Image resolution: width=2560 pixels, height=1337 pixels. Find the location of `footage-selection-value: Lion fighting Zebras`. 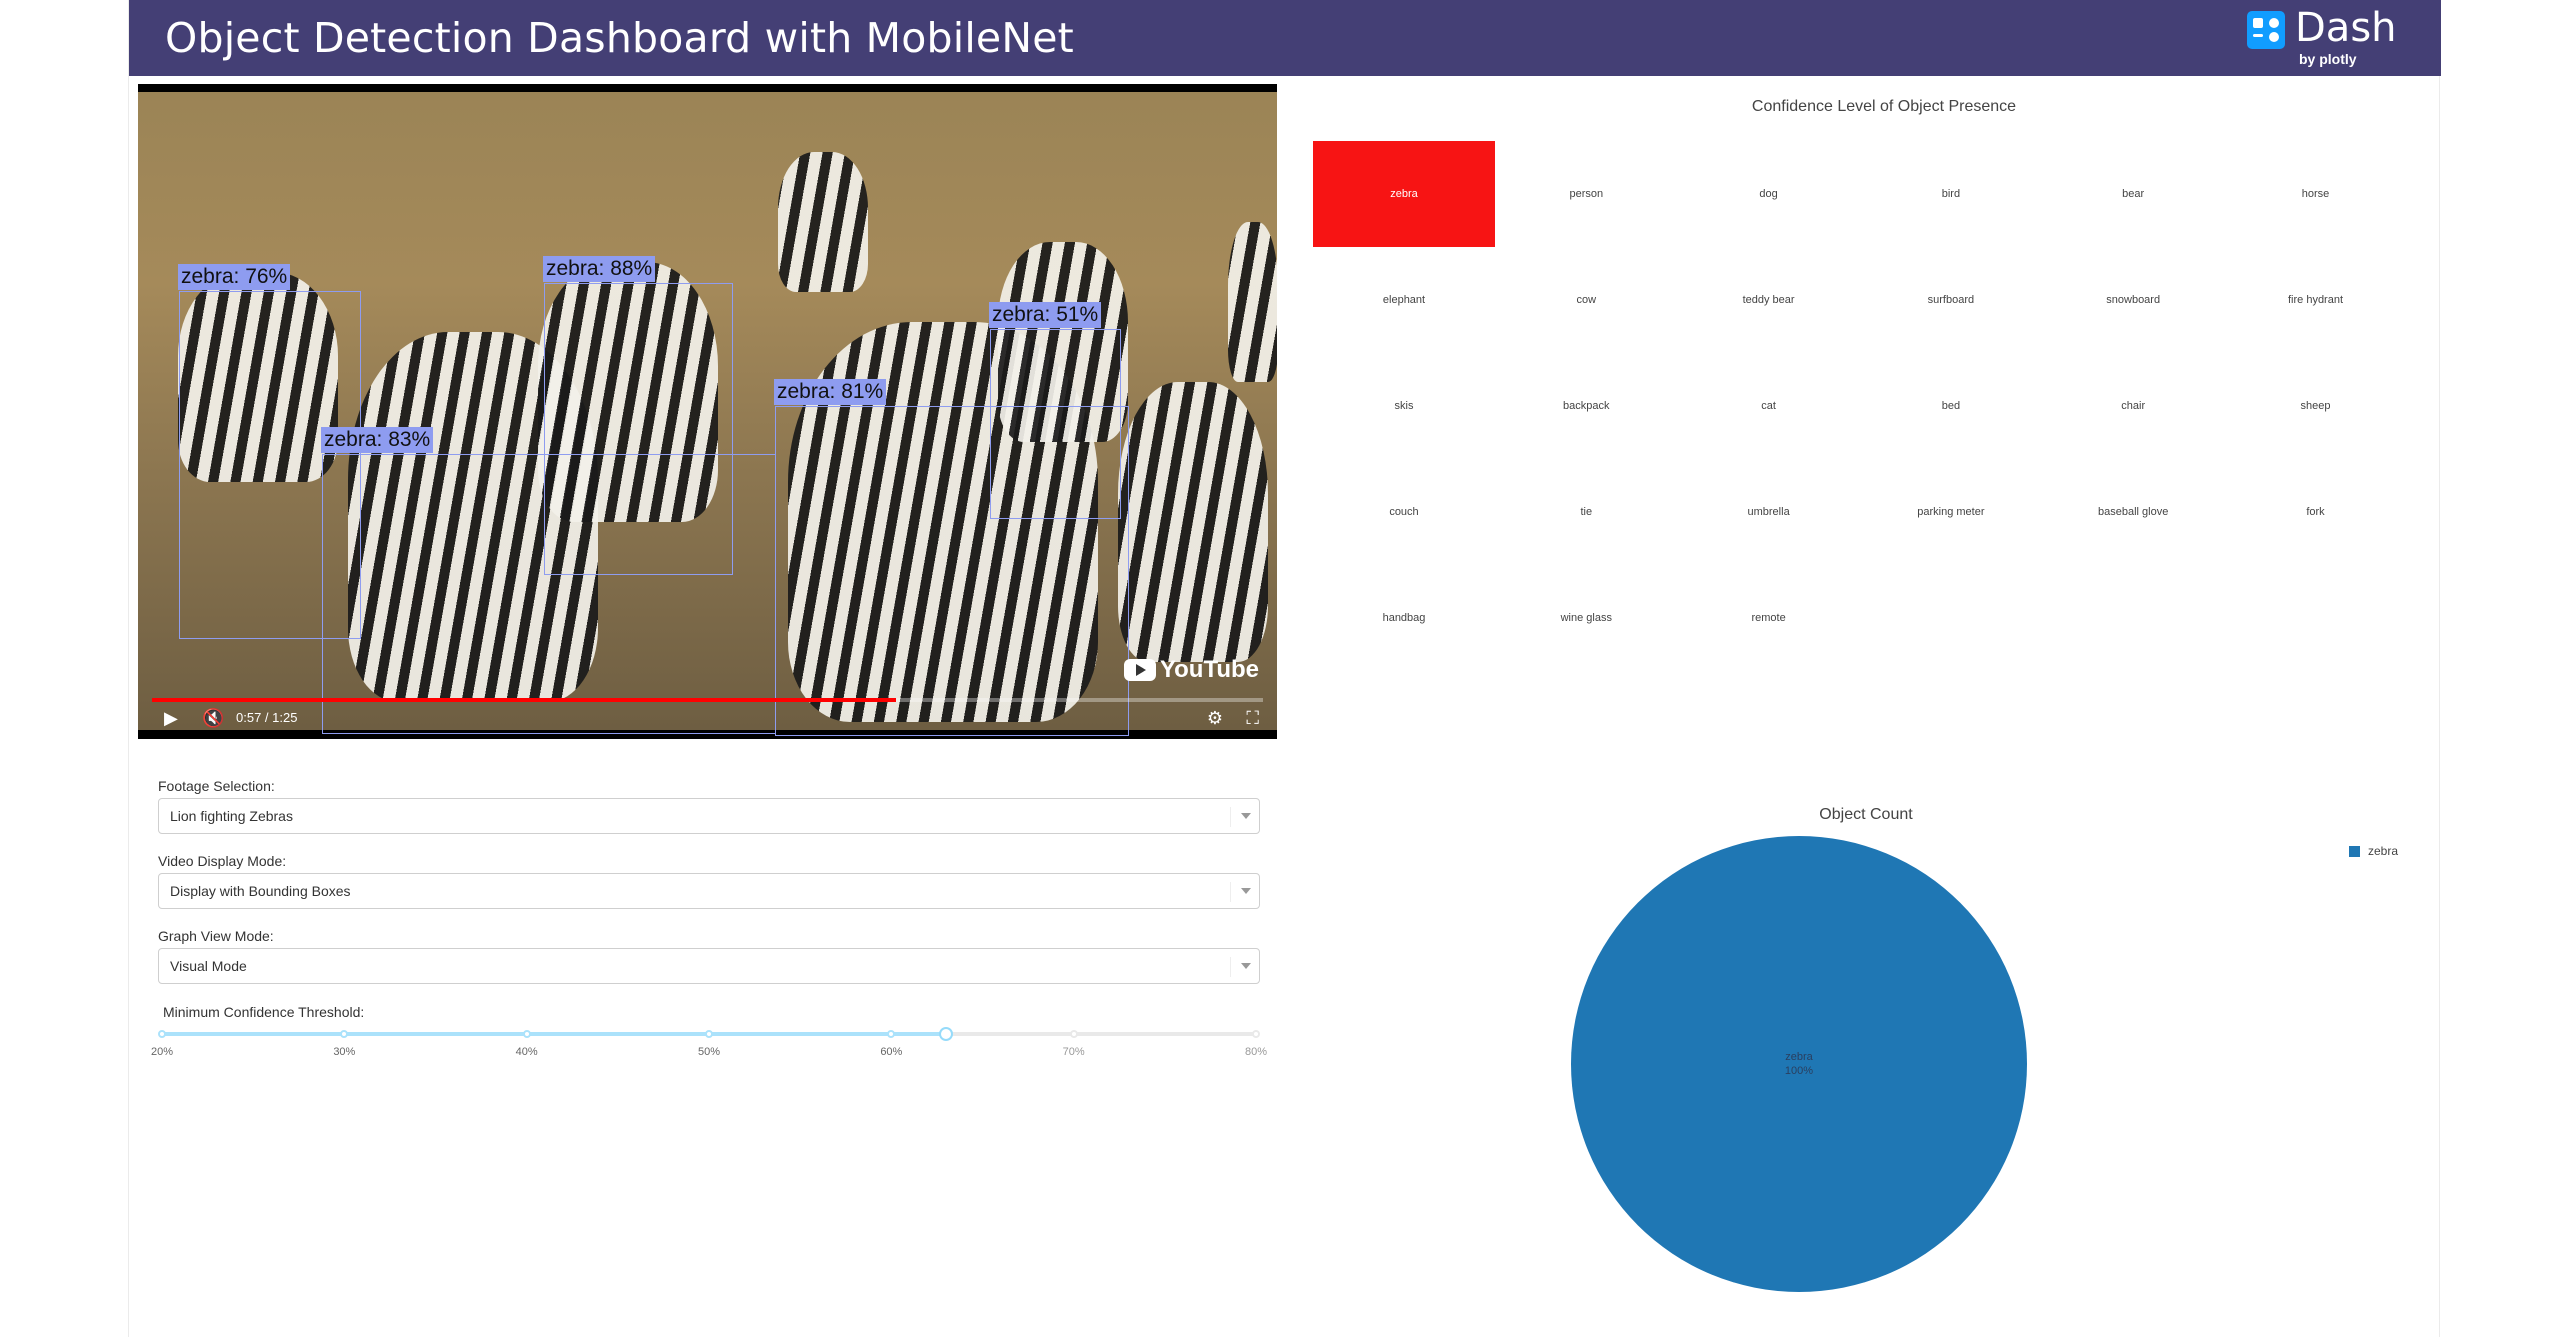

footage-selection-value: Lion fighting Zebras is located at coordinates (231, 816).